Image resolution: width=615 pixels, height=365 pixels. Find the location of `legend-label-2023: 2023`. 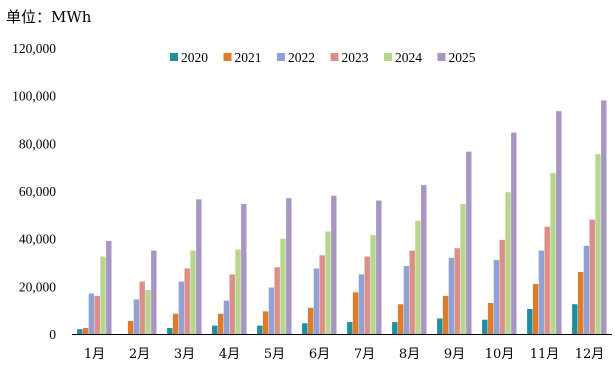

legend-label-2023: 2023 is located at coordinates (355, 57).